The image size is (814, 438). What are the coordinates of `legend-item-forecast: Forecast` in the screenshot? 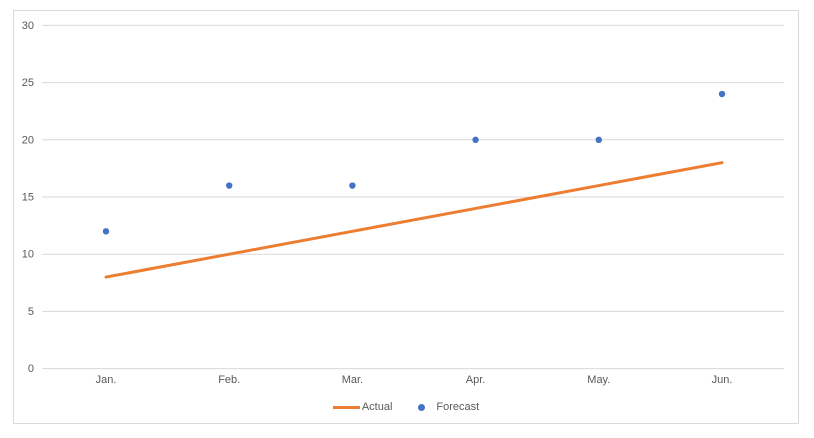 It's located at (448, 407).